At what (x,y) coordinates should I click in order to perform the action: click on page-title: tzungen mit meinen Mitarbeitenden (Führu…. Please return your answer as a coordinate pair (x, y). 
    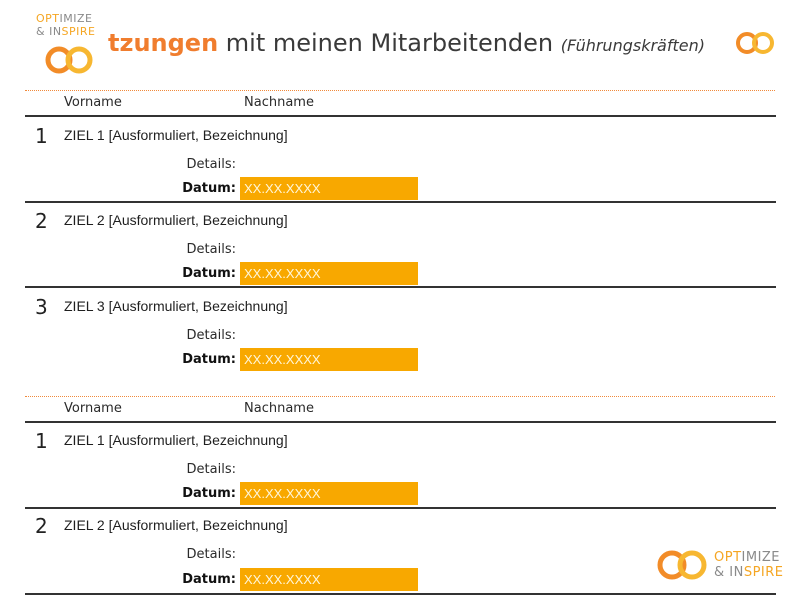
    Looking at the image, I should click on (406, 43).